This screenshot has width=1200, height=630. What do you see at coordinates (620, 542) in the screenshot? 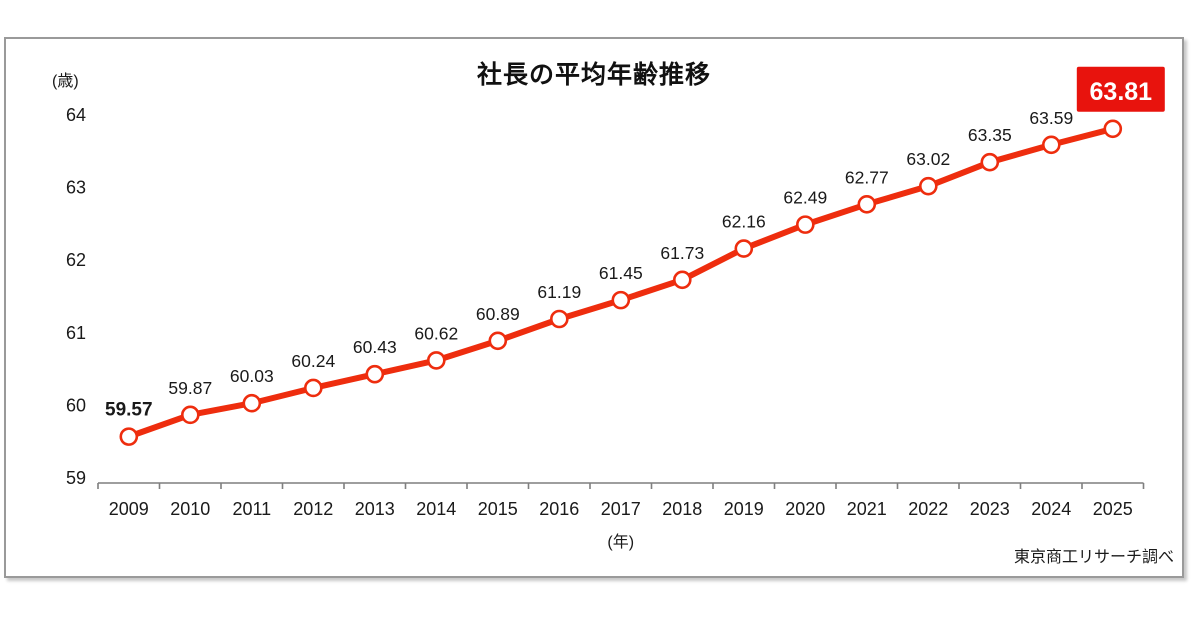
I see `x-axis-unit-label: (年)` at bounding box center [620, 542].